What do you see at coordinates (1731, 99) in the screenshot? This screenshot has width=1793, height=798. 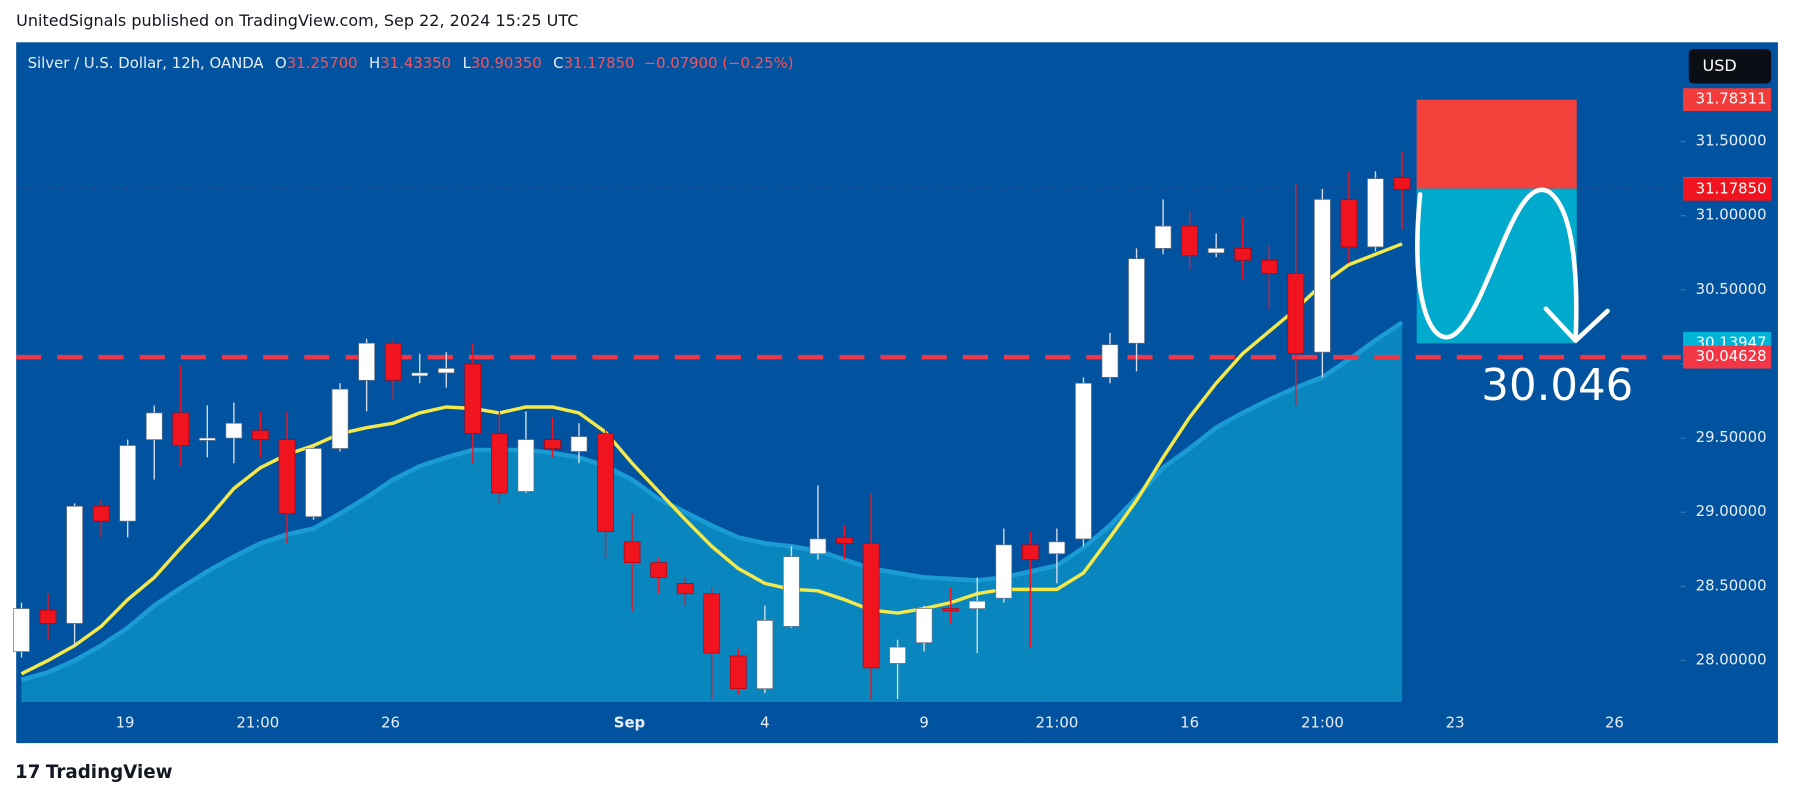 I see `price-label: 31.78311` at bounding box center [1731, 99].